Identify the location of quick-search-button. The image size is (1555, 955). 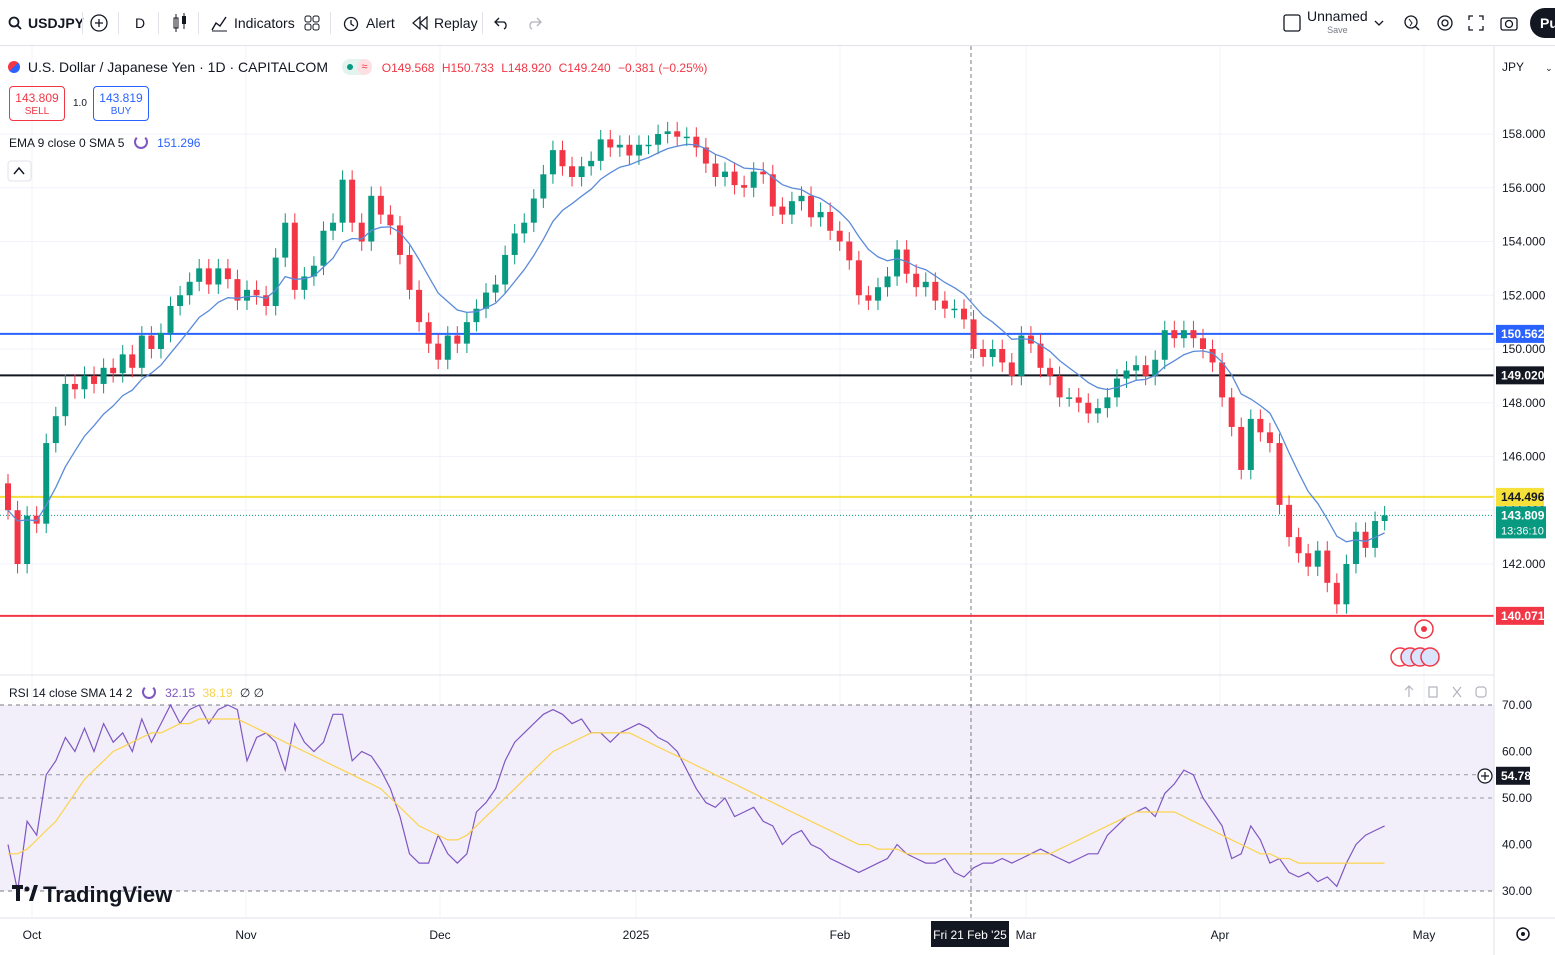
(1412, 23).